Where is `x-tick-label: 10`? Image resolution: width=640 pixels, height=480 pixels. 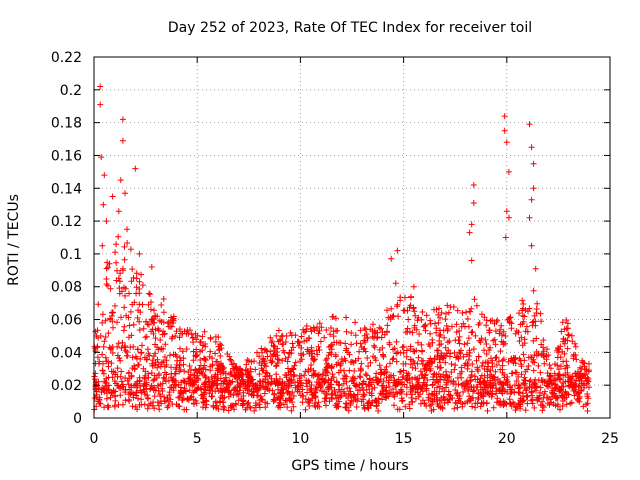
x-tick-label: 10 is located at coordinates (300, 439).